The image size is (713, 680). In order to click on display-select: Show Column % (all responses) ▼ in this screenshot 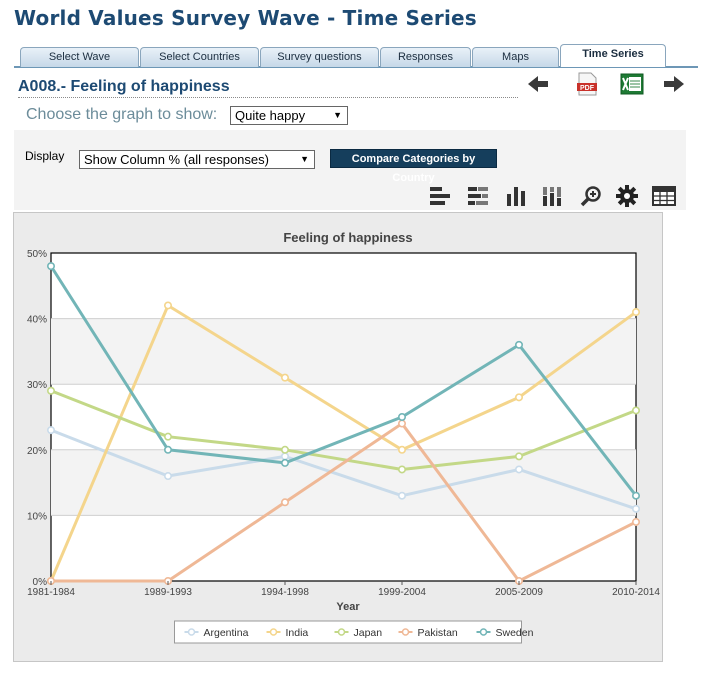, I will do `click(197, 159)`.